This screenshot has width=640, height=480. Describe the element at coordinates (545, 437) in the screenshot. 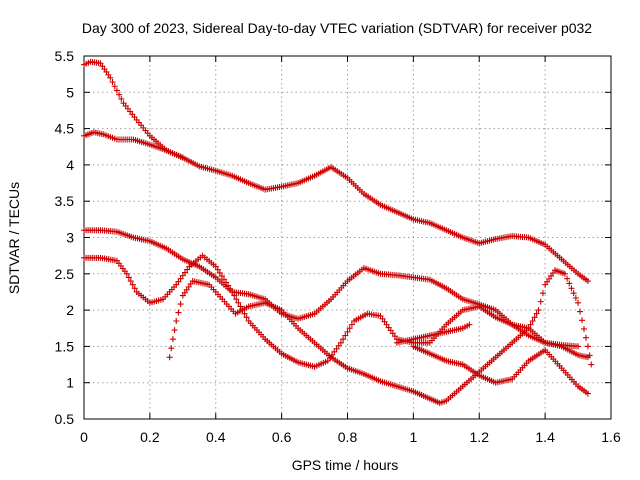

I see `x-tick-label: 1.4` at that location.